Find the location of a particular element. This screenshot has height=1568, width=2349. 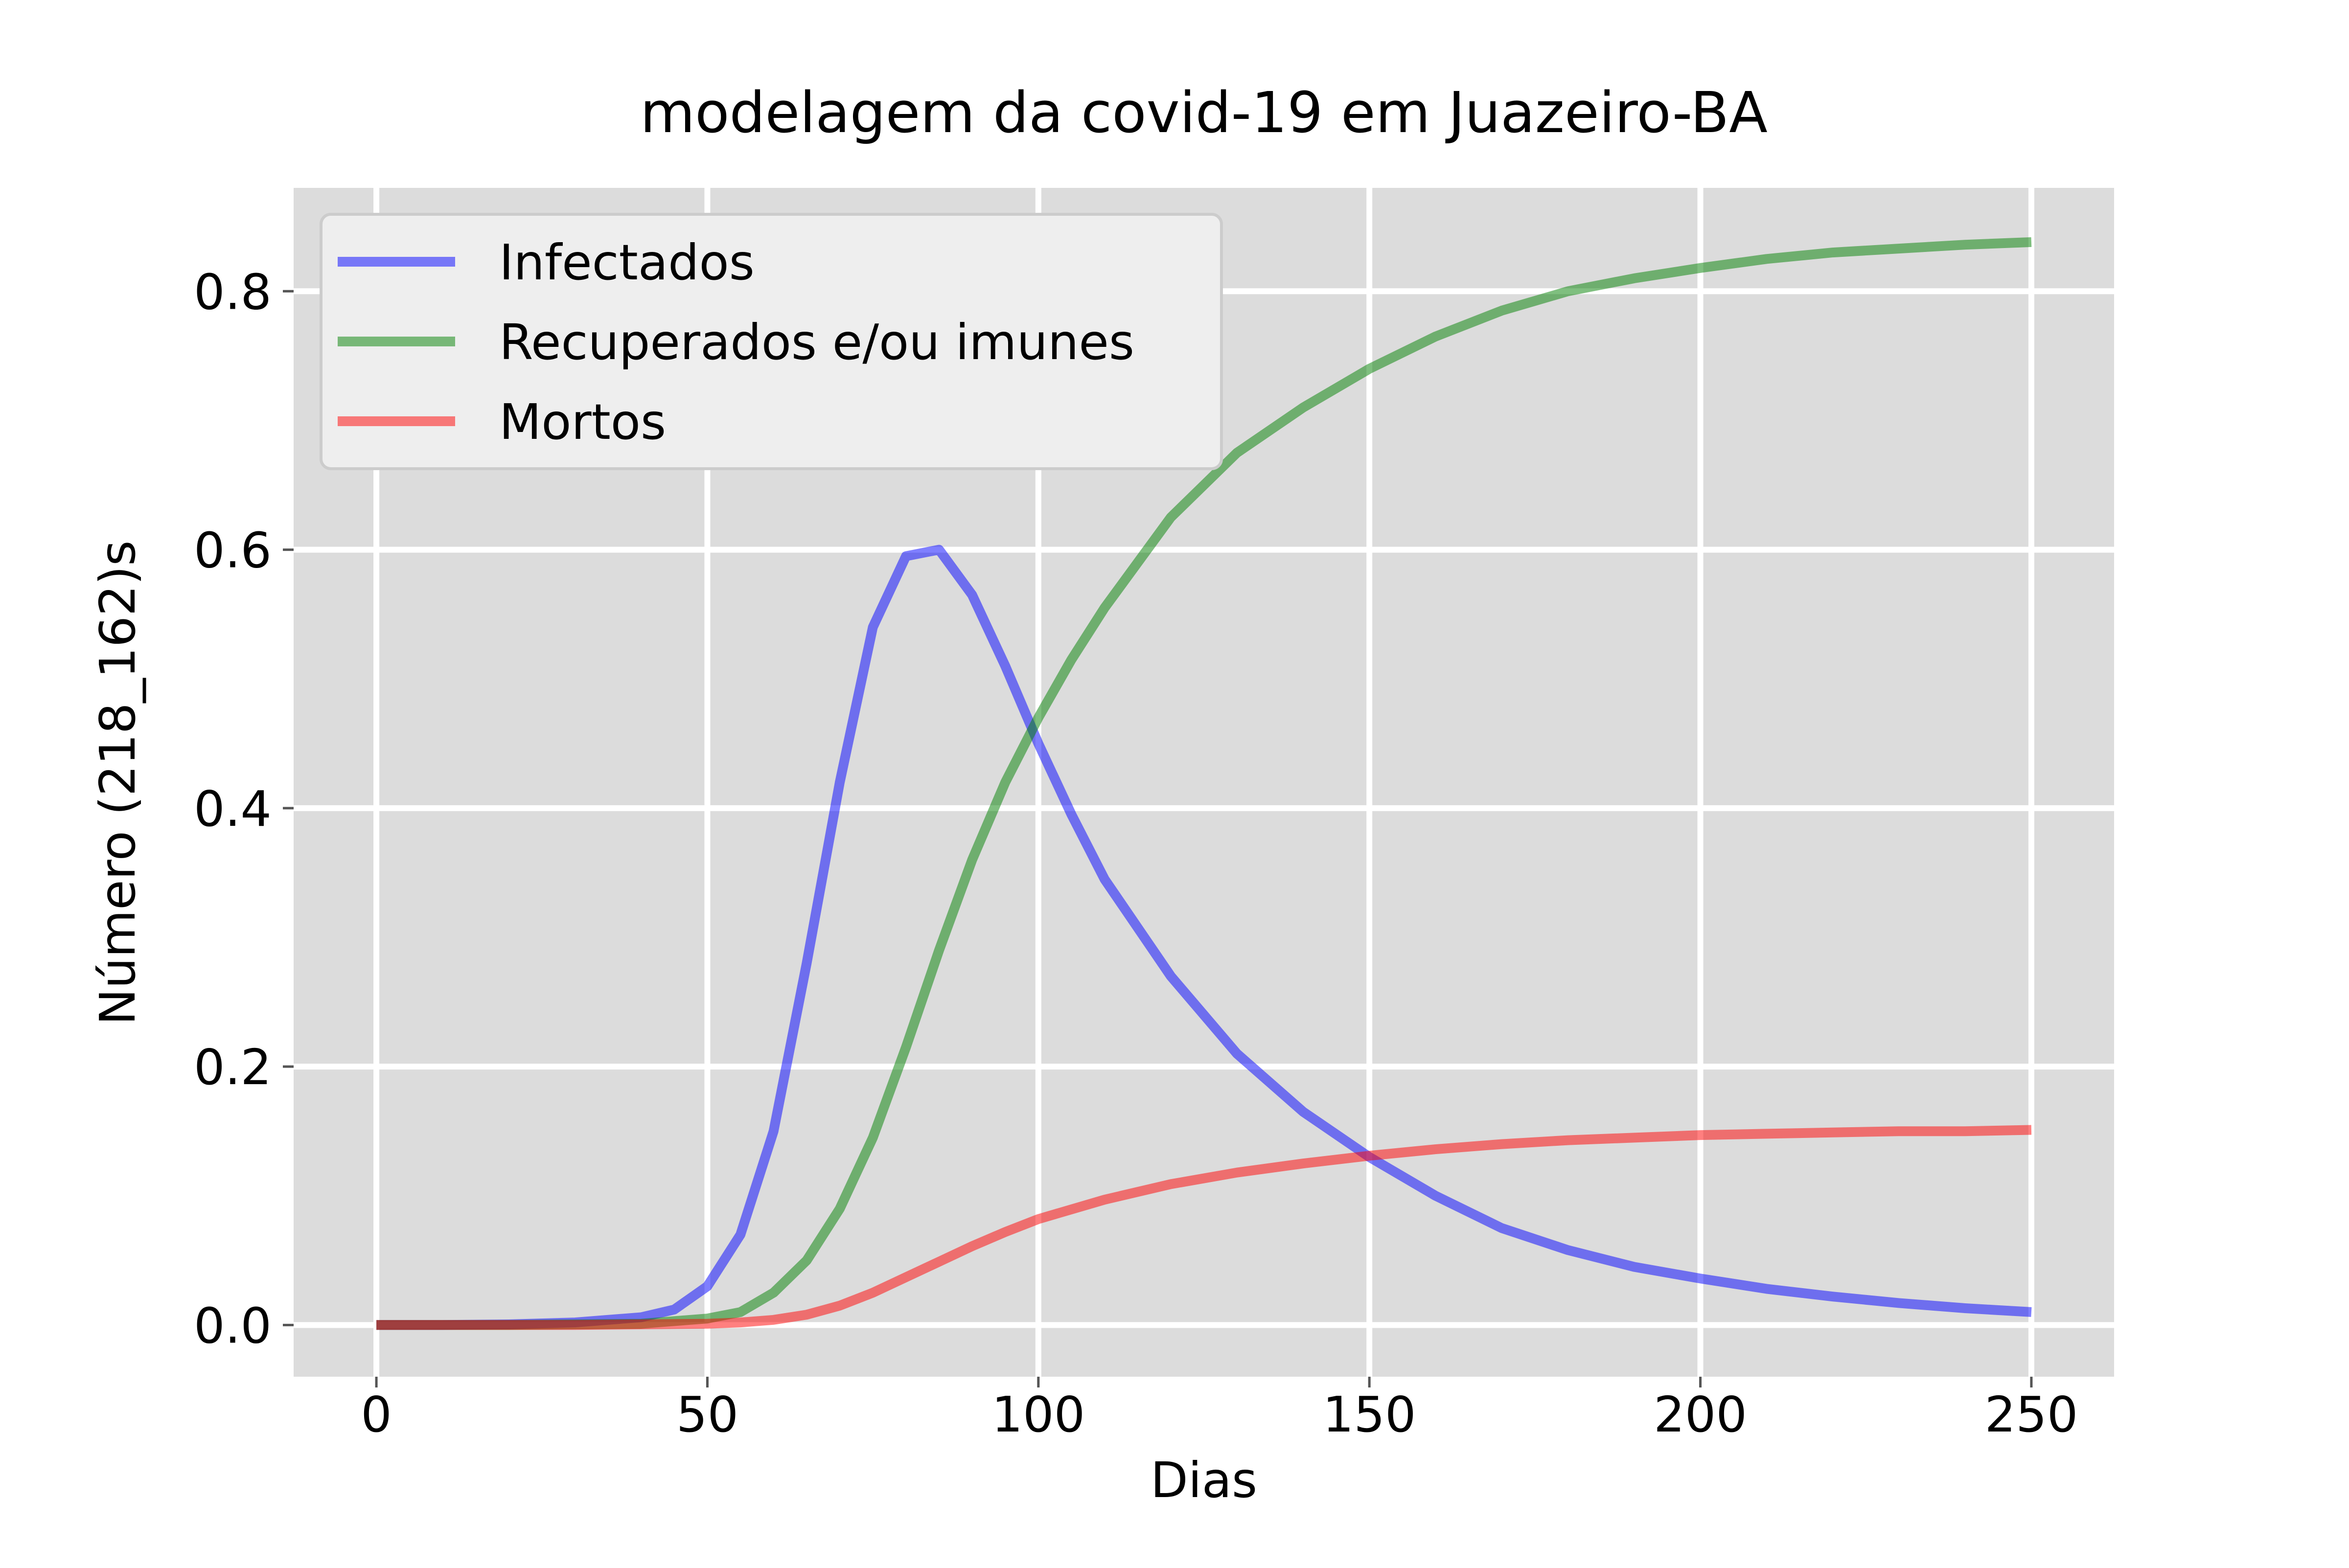

y-axis-label: Número (218_162)s is located at coordinates (118, 783).